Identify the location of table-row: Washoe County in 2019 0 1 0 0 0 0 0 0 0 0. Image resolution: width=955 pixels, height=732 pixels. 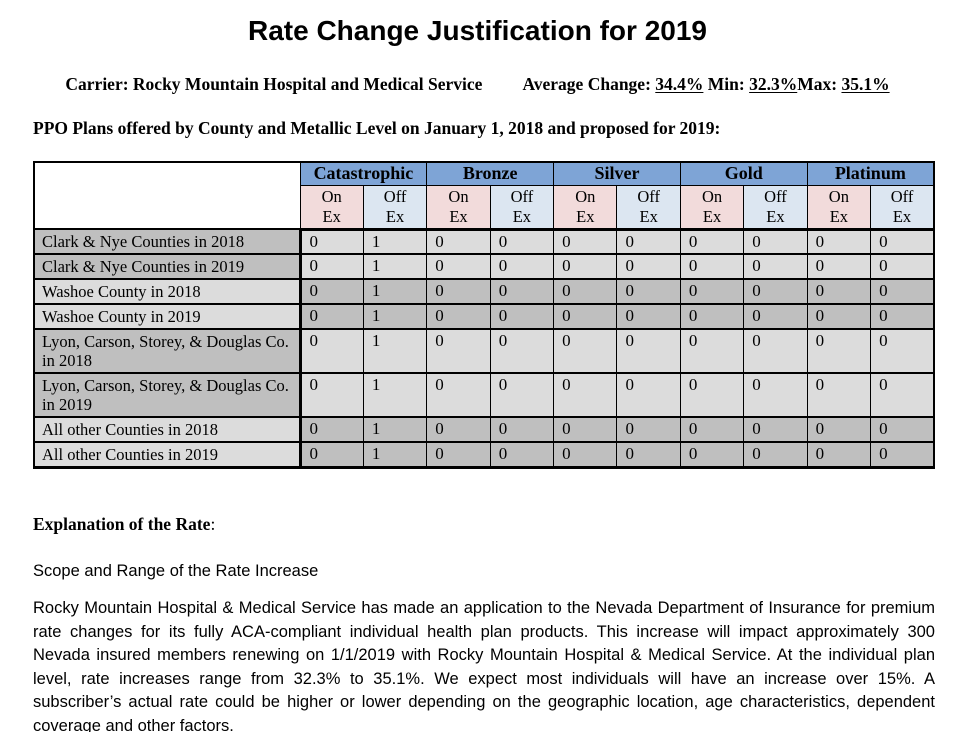
(484, 316).